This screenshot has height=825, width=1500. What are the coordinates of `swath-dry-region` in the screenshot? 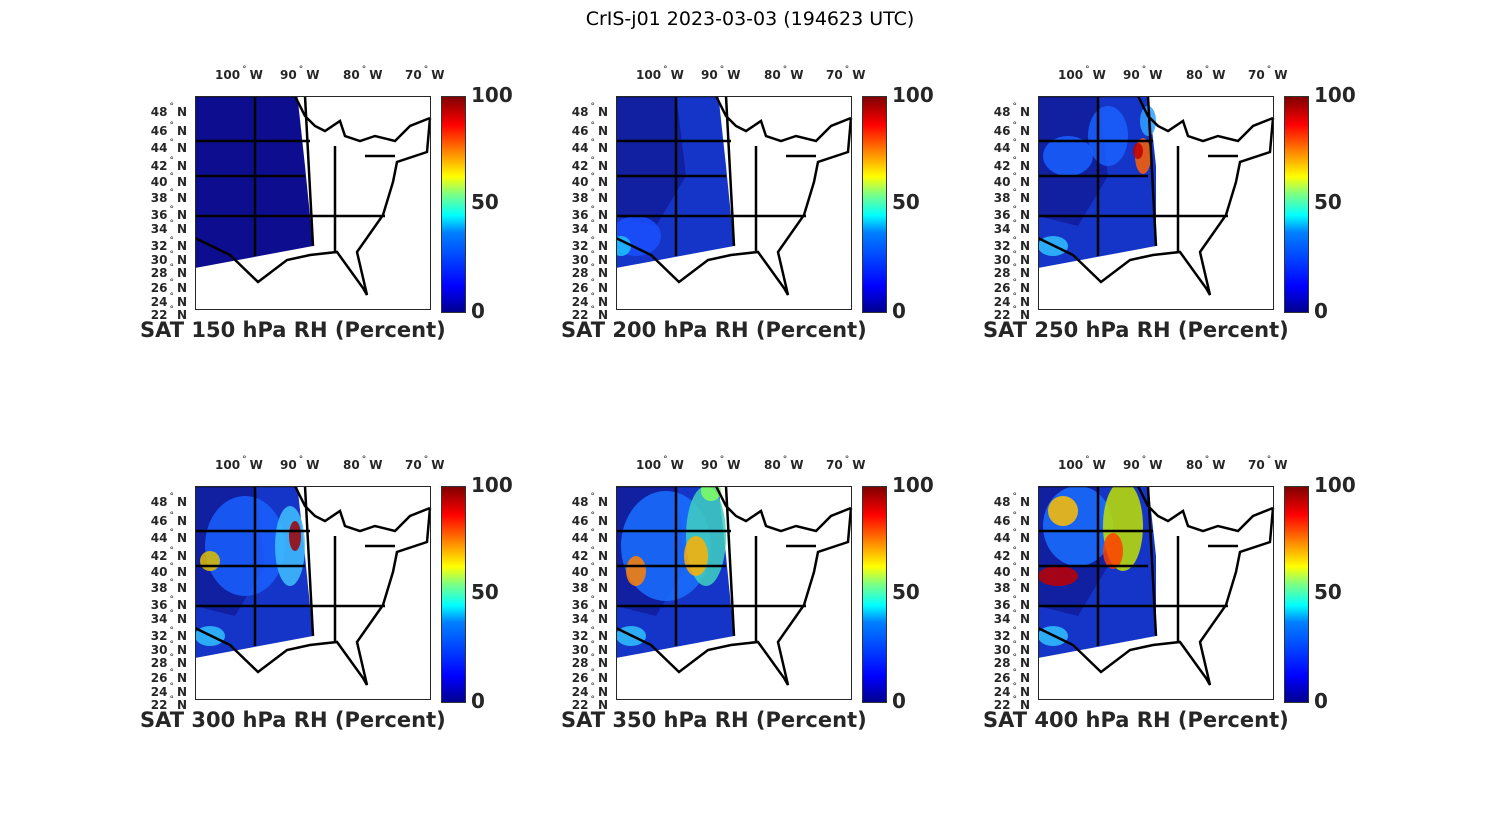 It's located at (651, 161).